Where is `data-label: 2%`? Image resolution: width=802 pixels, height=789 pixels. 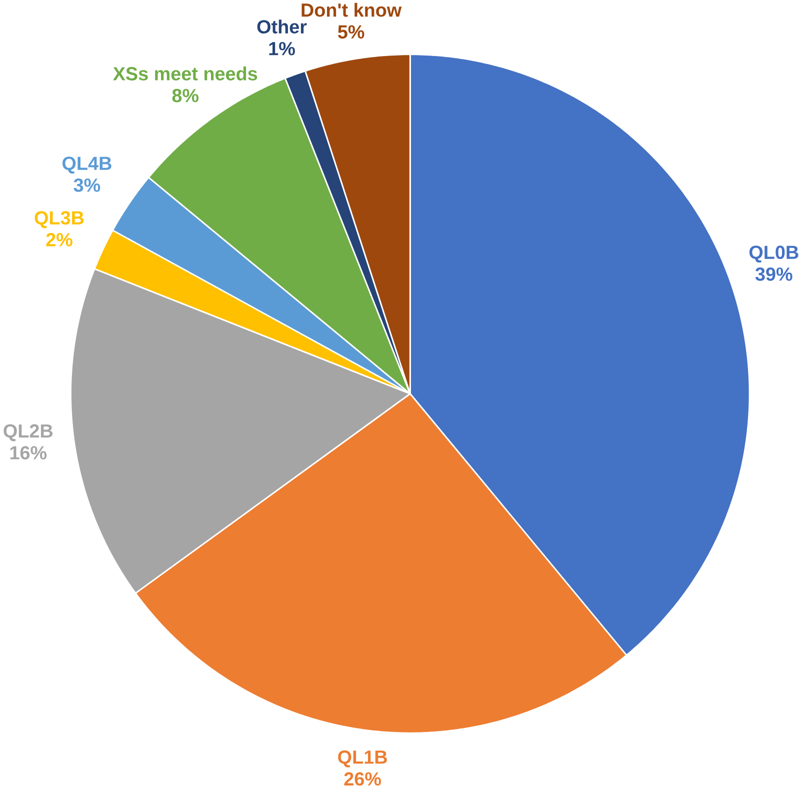
data-label: 2% is located at coordinates (59, 240).